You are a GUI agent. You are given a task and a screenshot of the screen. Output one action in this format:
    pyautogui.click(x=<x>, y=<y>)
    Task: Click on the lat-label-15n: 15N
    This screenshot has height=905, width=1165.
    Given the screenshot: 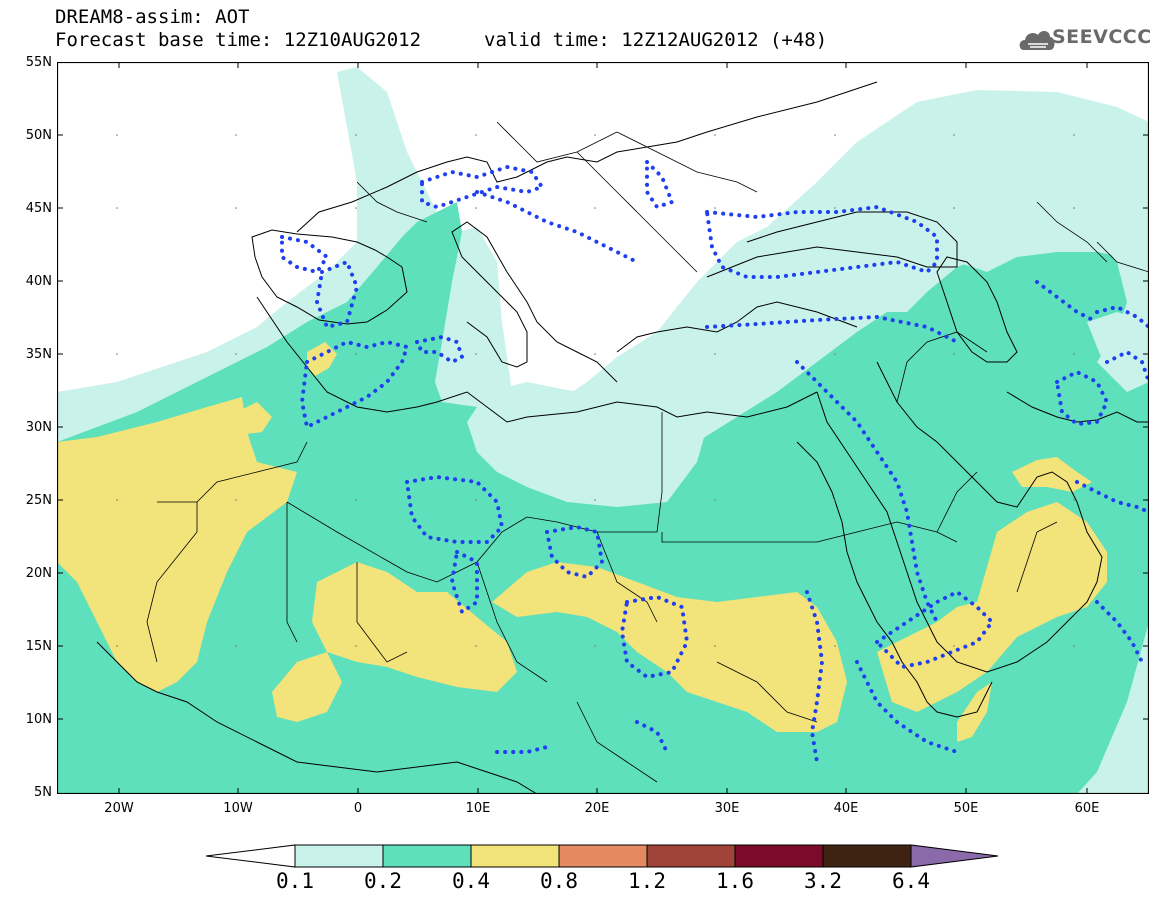 What is the action you would take?
    pyautogui.click(x=38, y=646)
    